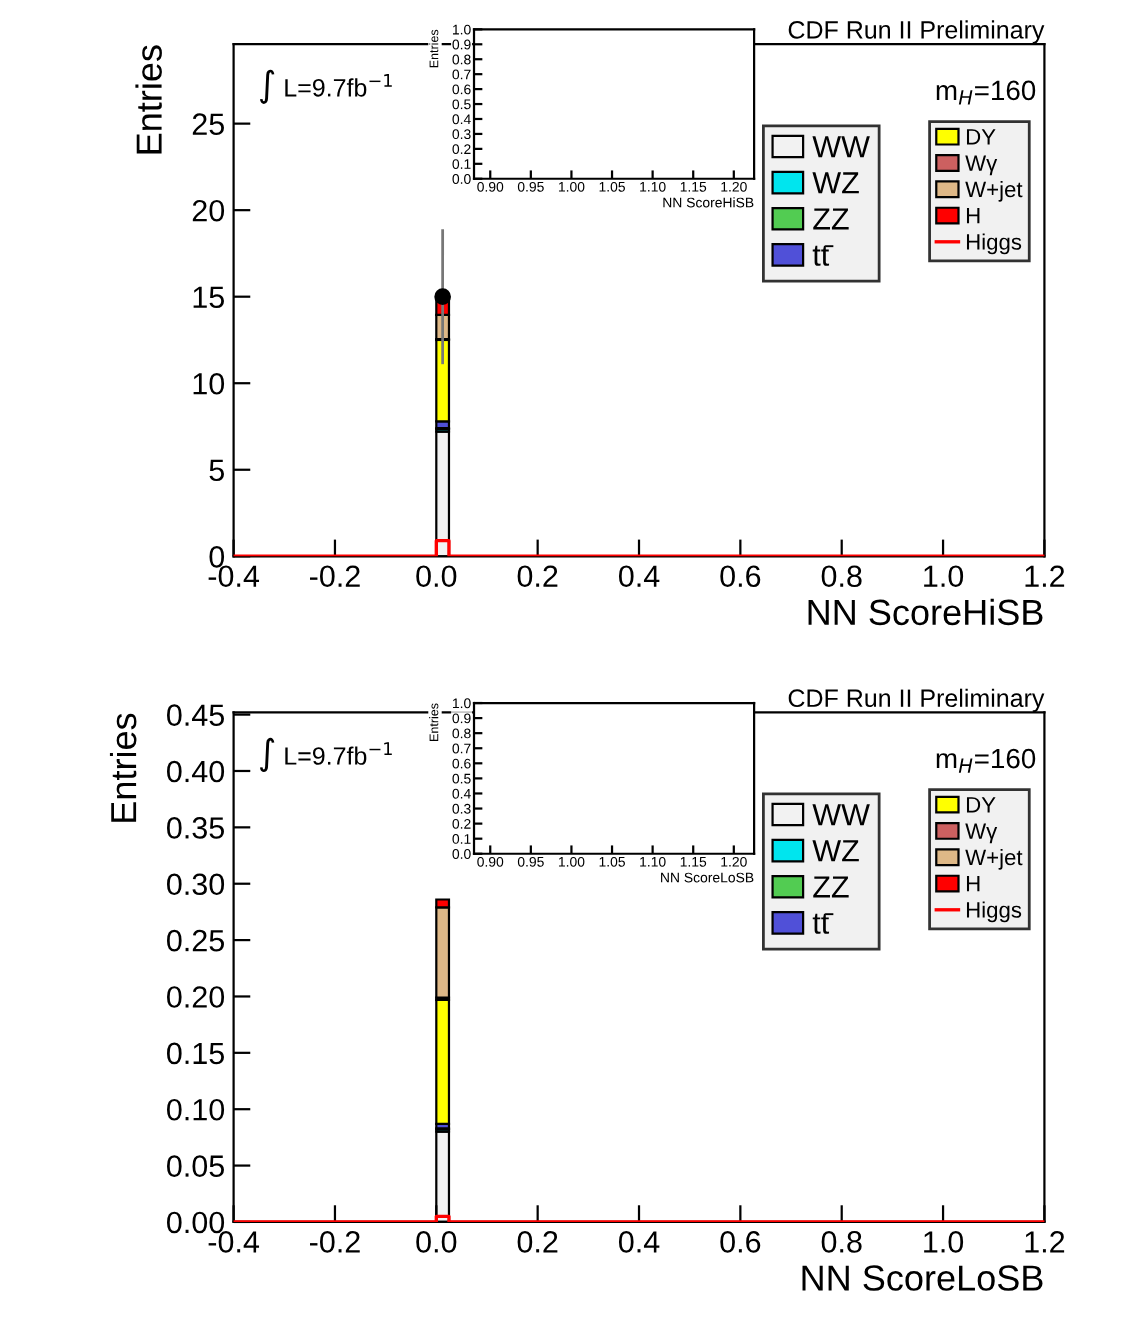  What do you see at coordinates (195, 1166) in the screenshot?
I see `y-tick-label: 0.05` at bounding box center [195, 1166].